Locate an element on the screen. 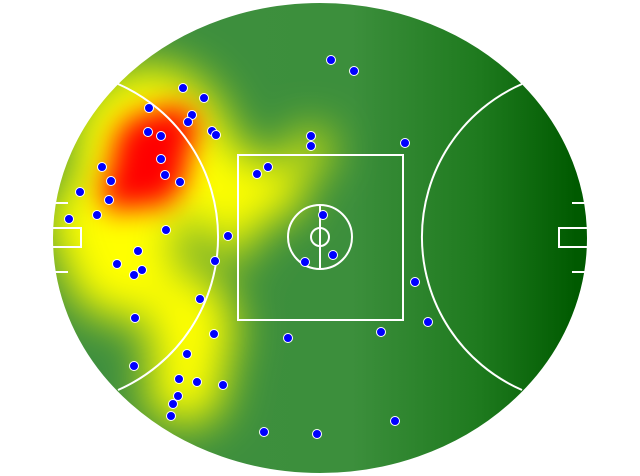 Image resolution: width=640 pixels, height=476 pixels. heat-zone-high is located at coordinates (120, 190).